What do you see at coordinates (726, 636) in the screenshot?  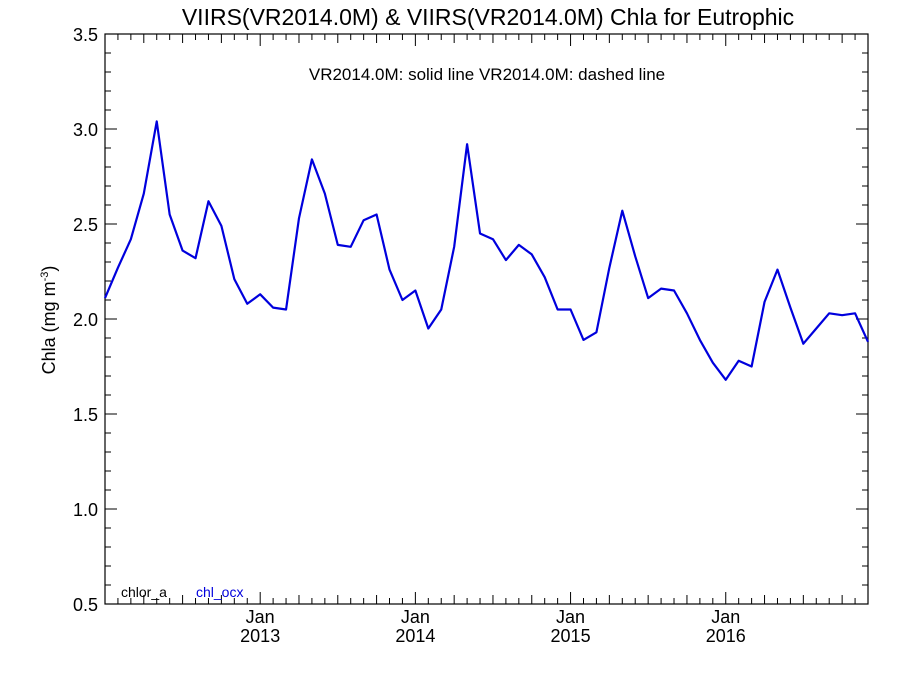 I see `x-tick-label-year: 2016` at bounding box center [726, 636].